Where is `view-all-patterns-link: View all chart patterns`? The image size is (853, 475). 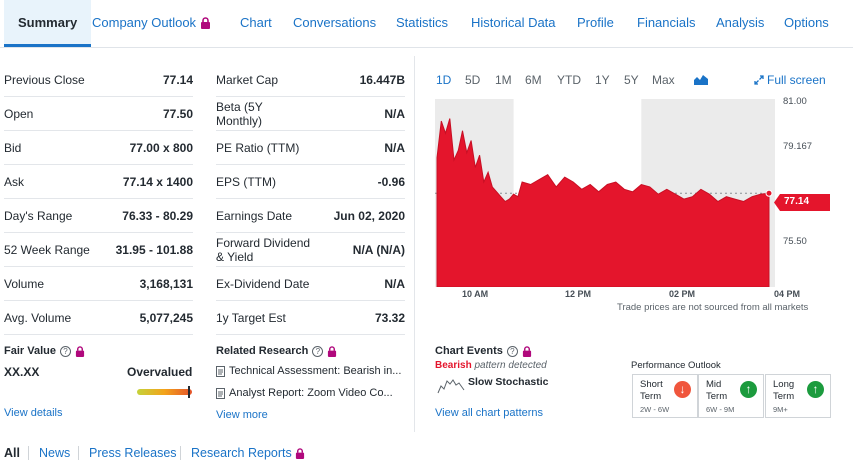 view-all-patterns-link: View all chart patterns is located at coordinates (489, 413).